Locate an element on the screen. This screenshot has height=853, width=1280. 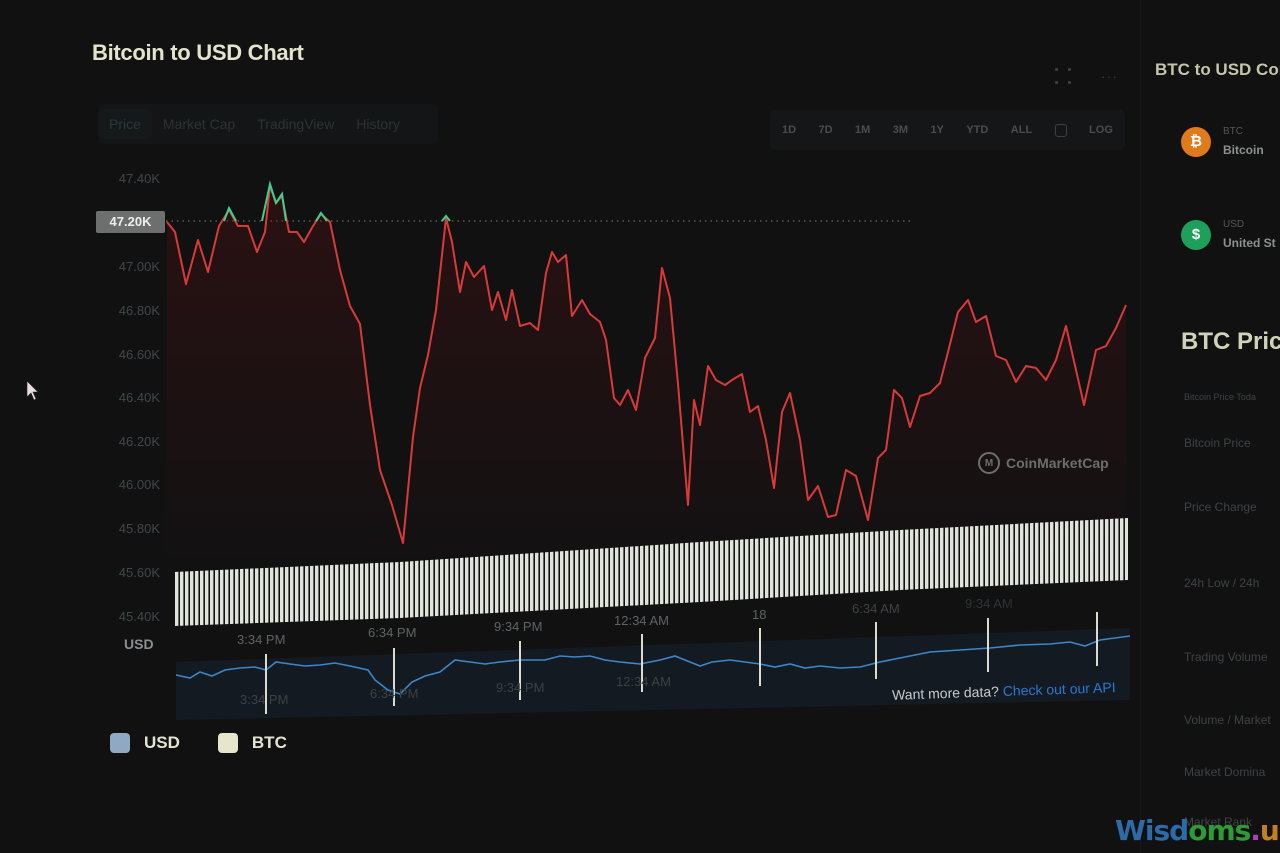
range-1y: 1Y is located at coordinates (937, 130).